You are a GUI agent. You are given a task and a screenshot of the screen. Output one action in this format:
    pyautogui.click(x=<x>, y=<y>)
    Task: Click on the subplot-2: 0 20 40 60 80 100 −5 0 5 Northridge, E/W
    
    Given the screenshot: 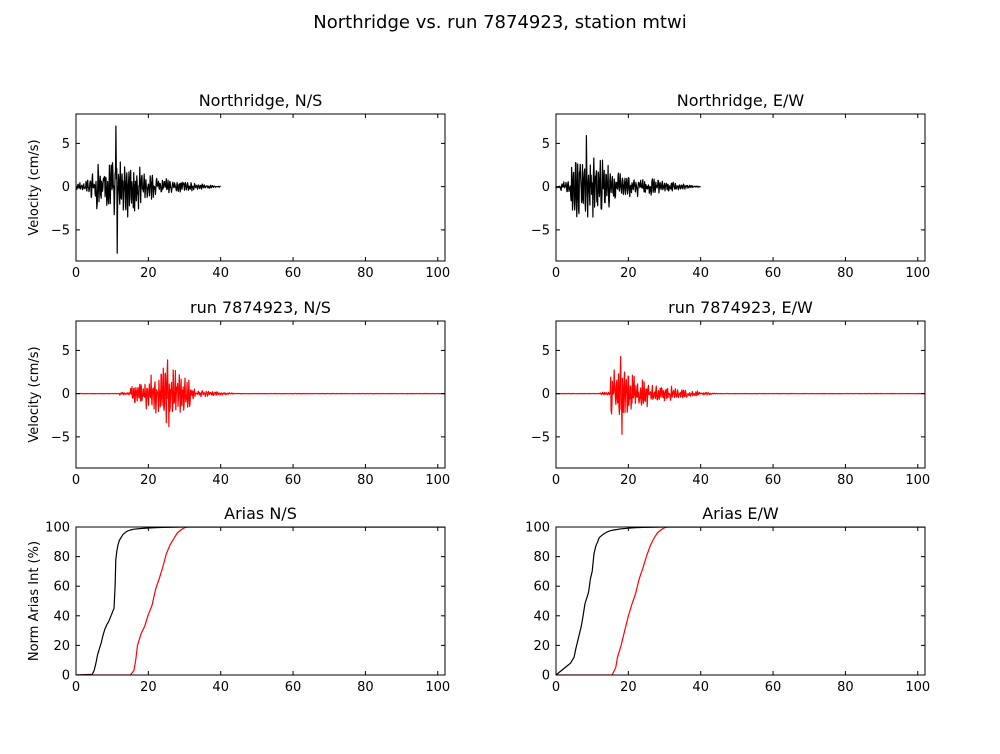 What is the action you would take?
    pyautogui.click(x=730, y=186)
    